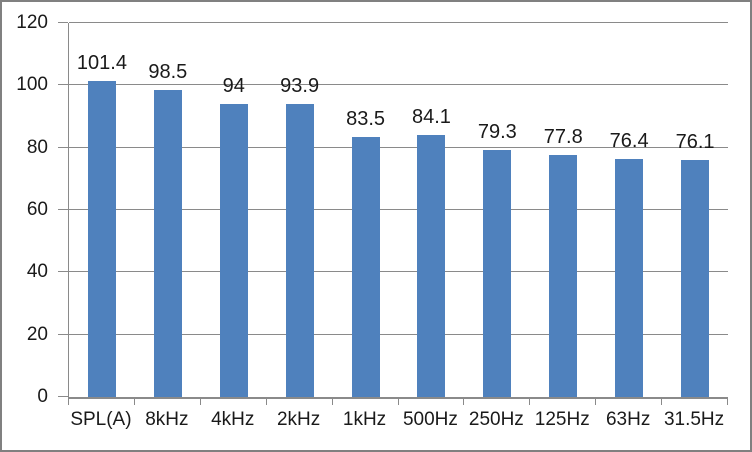 Image resolution: width=752 pixels, height=452 pixels. What do you see at coordinates (430, 419) in the screenshot?
I see `x-axis-category-label-500Hz: 500Hz` at bounding box center [430, 419].